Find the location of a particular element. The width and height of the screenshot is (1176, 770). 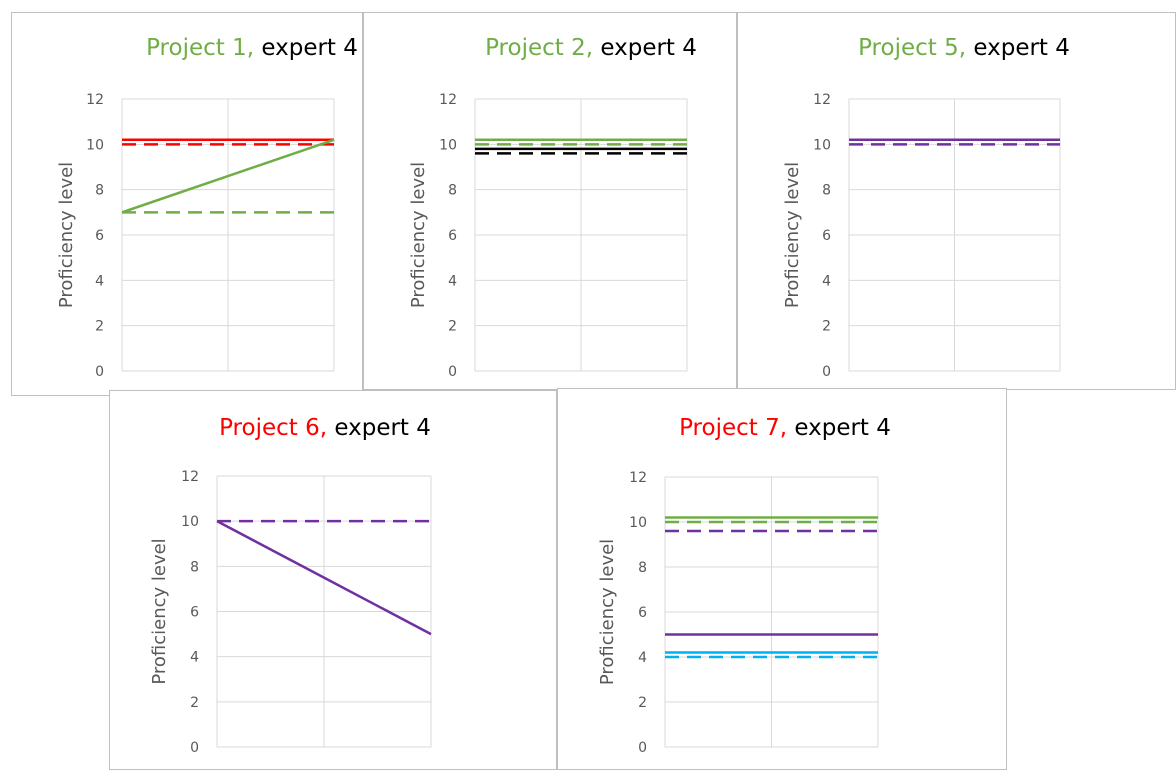

chart-title: Project 7, expert 4 is located at coordinates (785, 428).